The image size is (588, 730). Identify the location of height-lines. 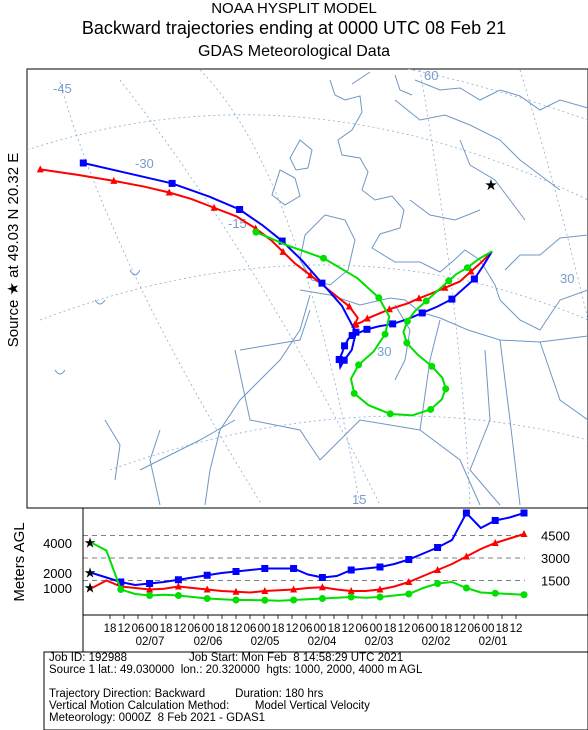
(309, 556).